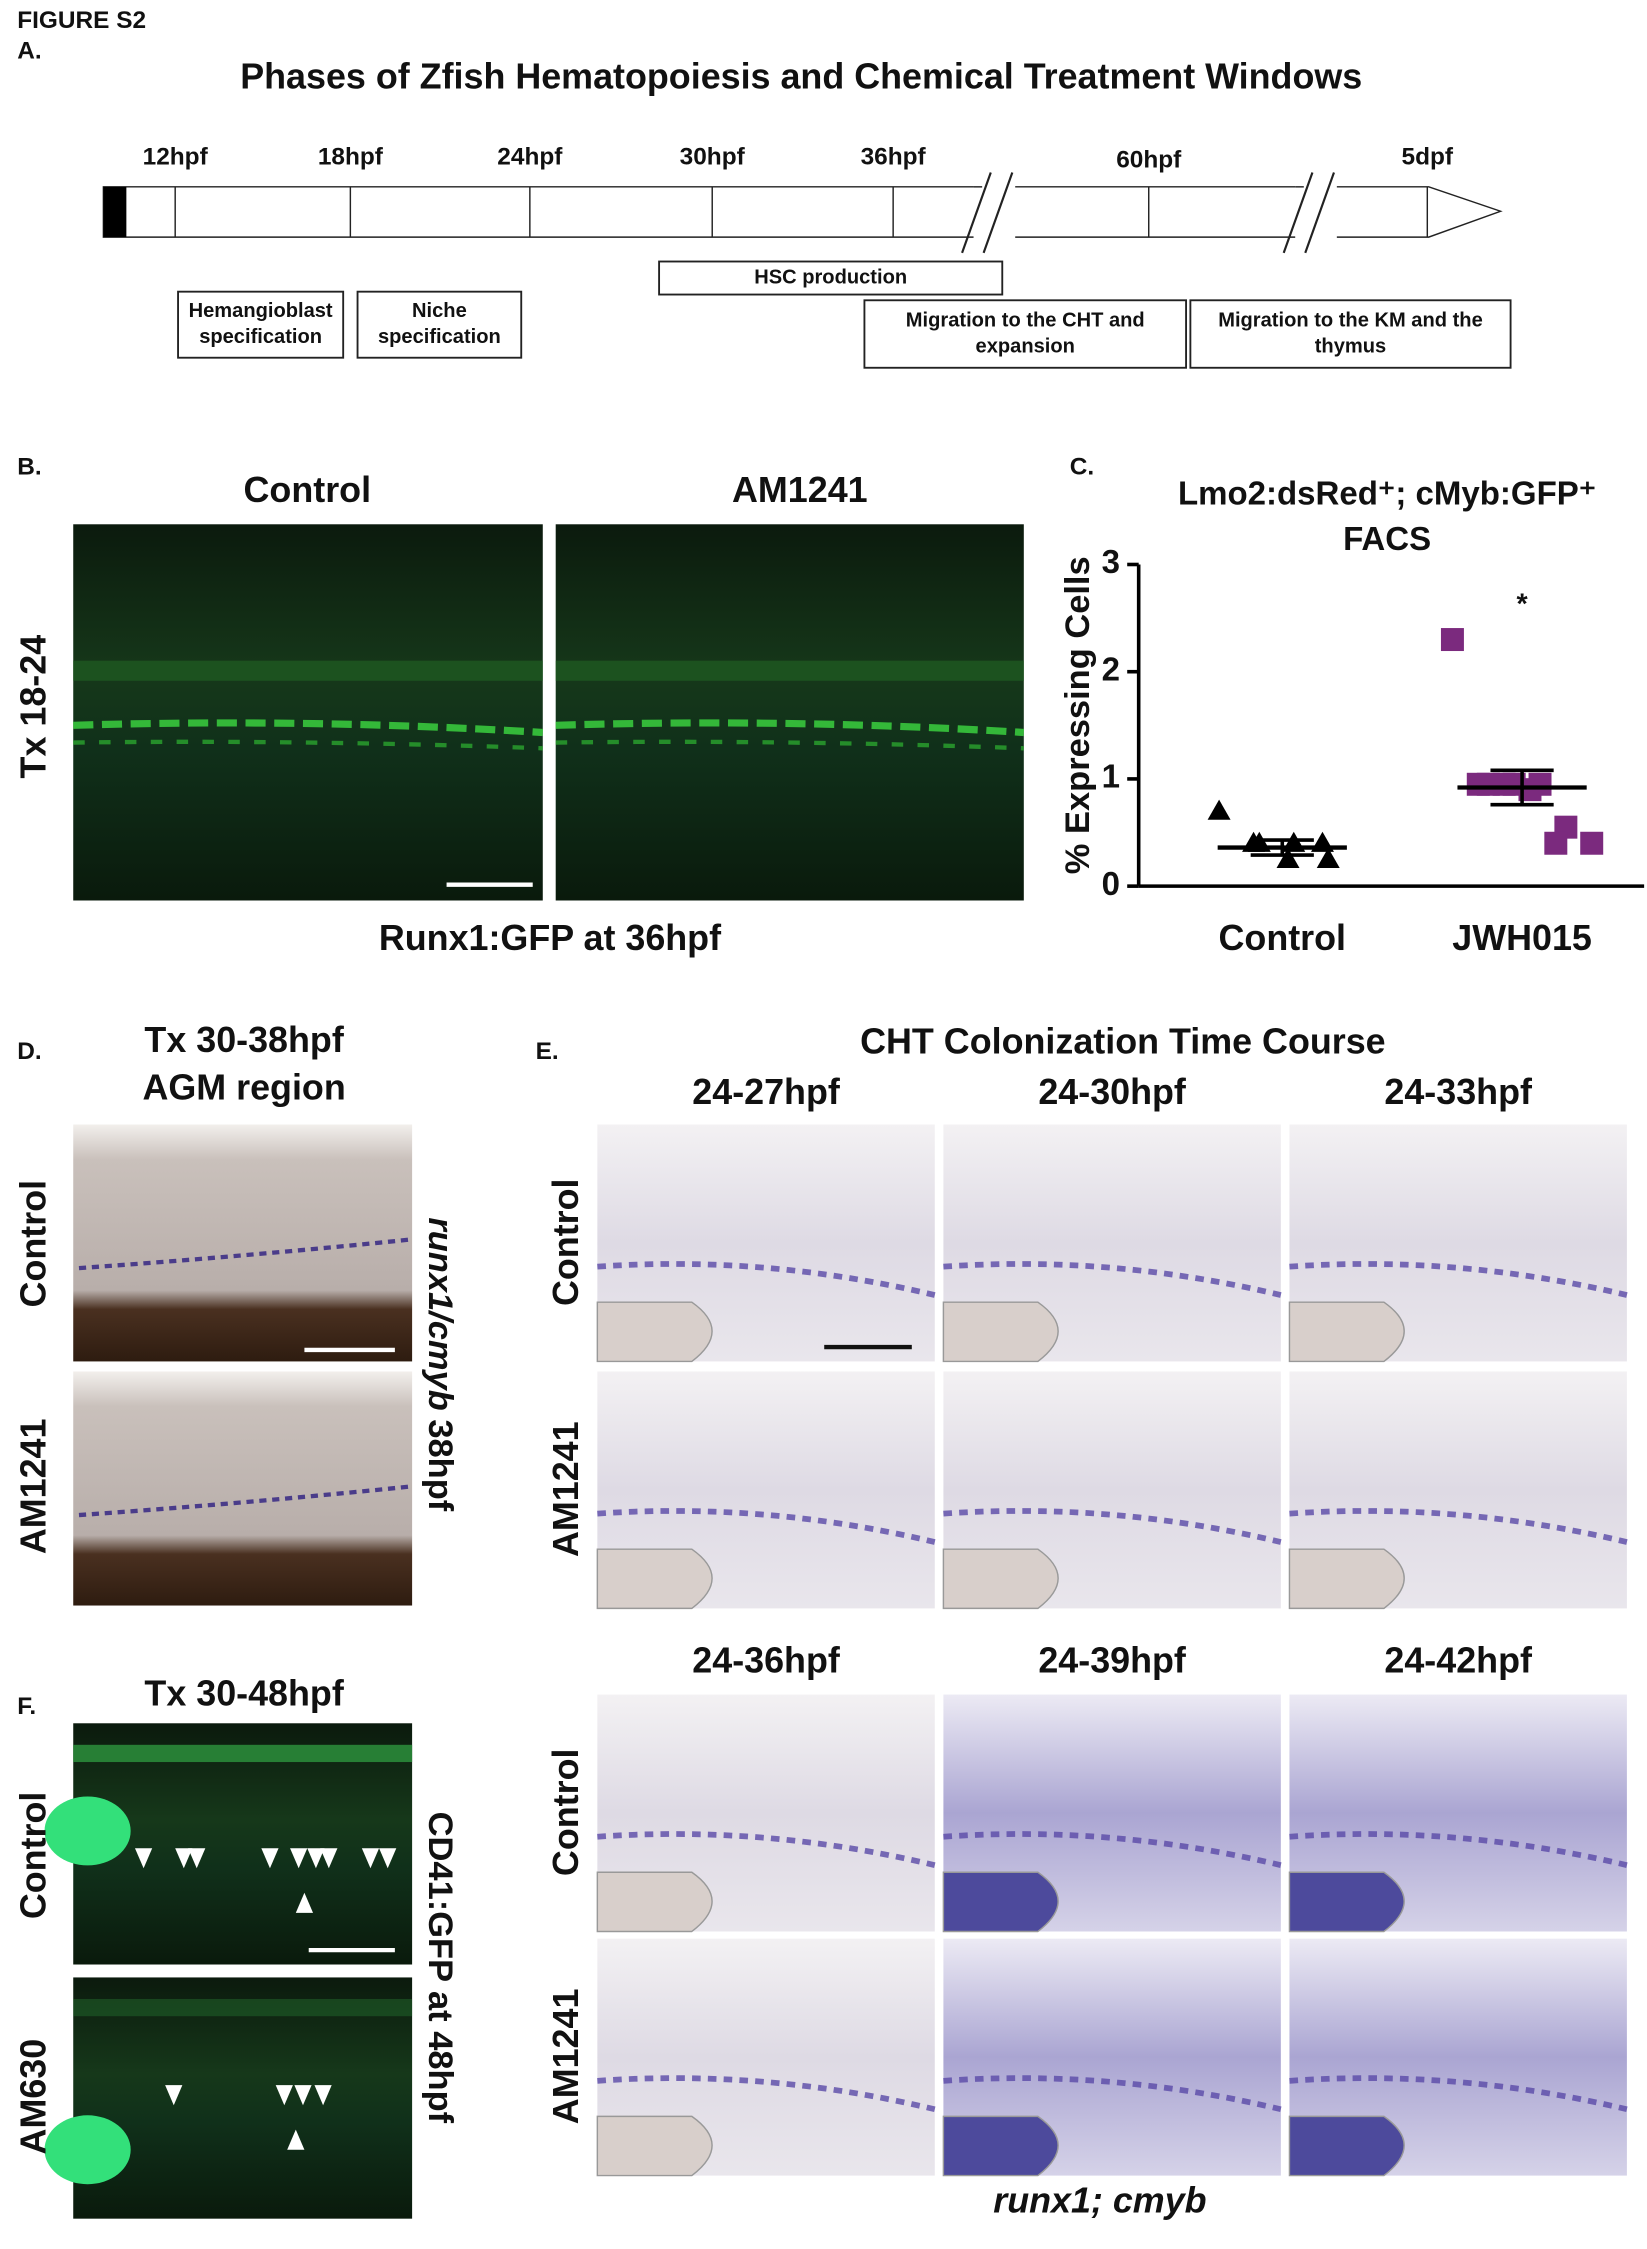 This screenshot has width=1647, height=2249. Describe the element at coordinates (243, 1088) in the screenshot. I see `panel-title: AGM region` at that location.